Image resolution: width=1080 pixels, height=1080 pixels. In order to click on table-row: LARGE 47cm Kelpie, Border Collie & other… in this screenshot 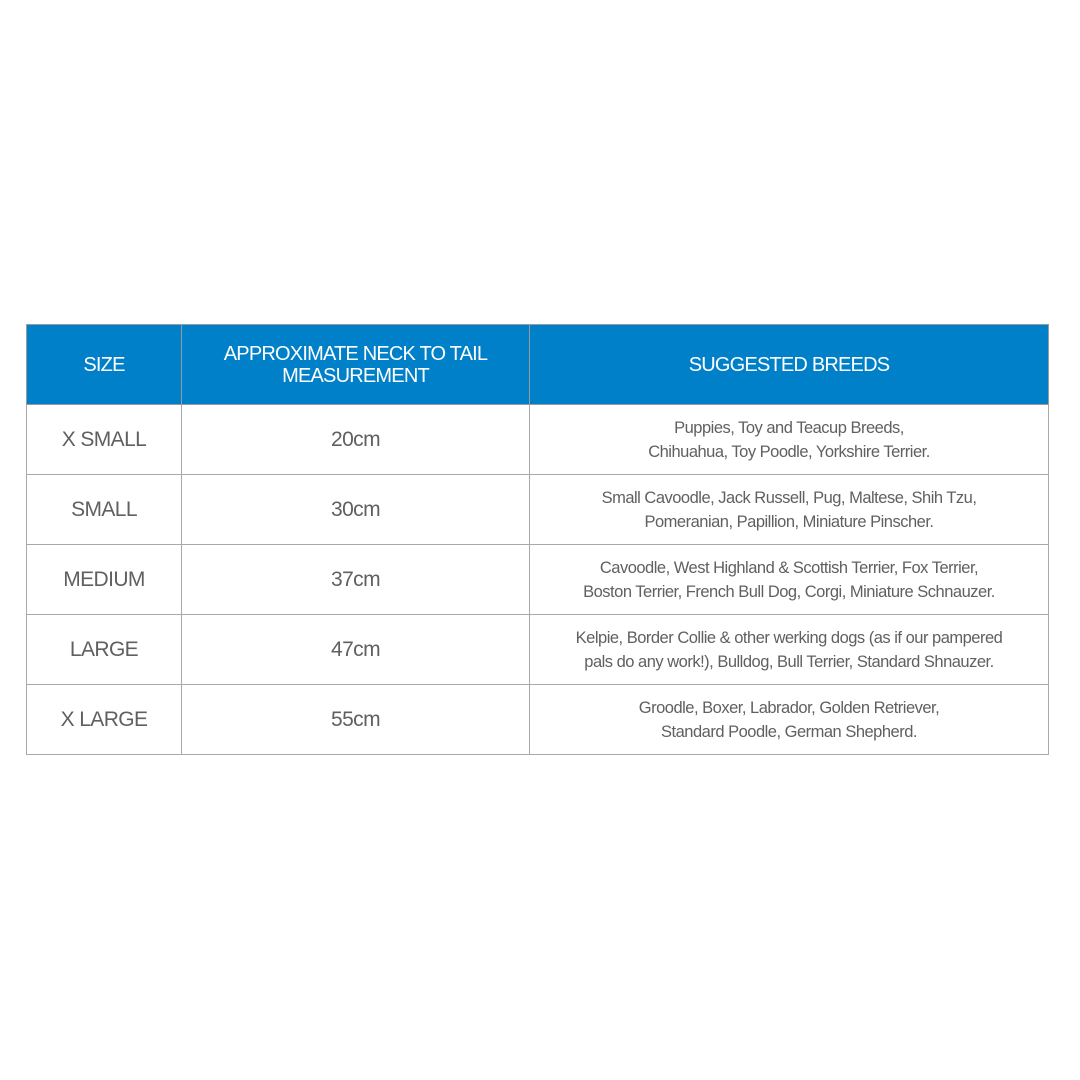, I will do `click(537, 649)`.